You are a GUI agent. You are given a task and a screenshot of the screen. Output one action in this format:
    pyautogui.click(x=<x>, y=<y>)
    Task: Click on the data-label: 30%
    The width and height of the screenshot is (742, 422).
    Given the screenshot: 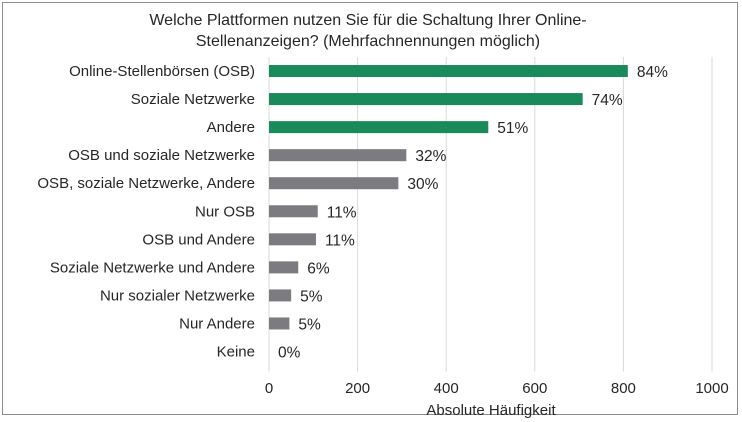 What is the action you would take?
    pyautogui.click(x=422, y=184)
    